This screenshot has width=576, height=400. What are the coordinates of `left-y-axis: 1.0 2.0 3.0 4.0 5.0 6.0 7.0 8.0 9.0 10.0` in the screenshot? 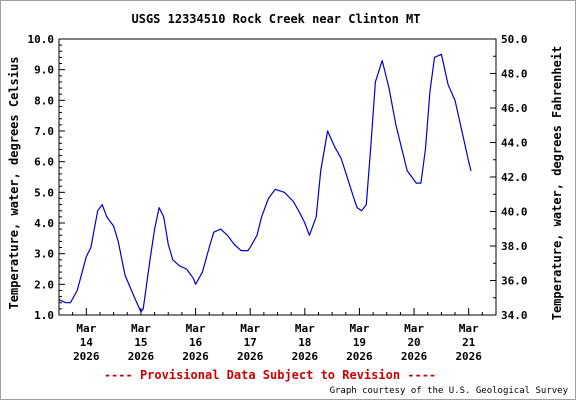 It's located at (46, 177).